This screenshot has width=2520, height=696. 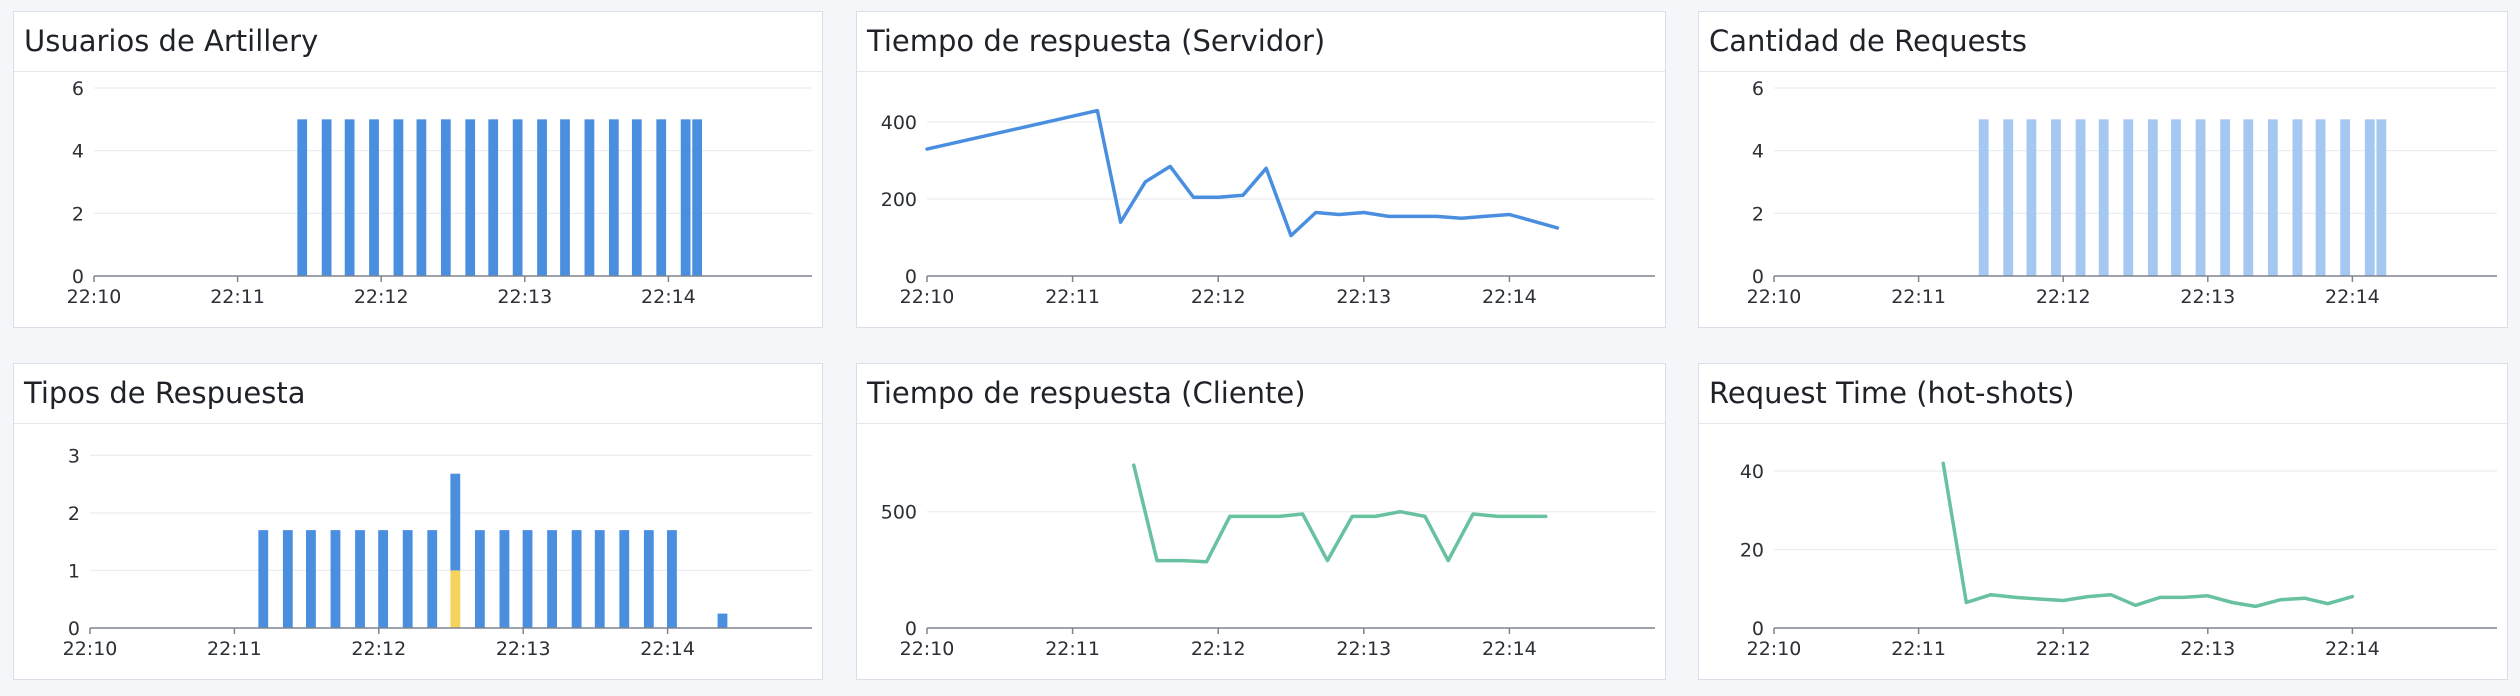 I want to click on chart-usuarios: 0 2 4 6 22:10 22:11 22:12 22:13 22:14, so click(x=439, y=193).